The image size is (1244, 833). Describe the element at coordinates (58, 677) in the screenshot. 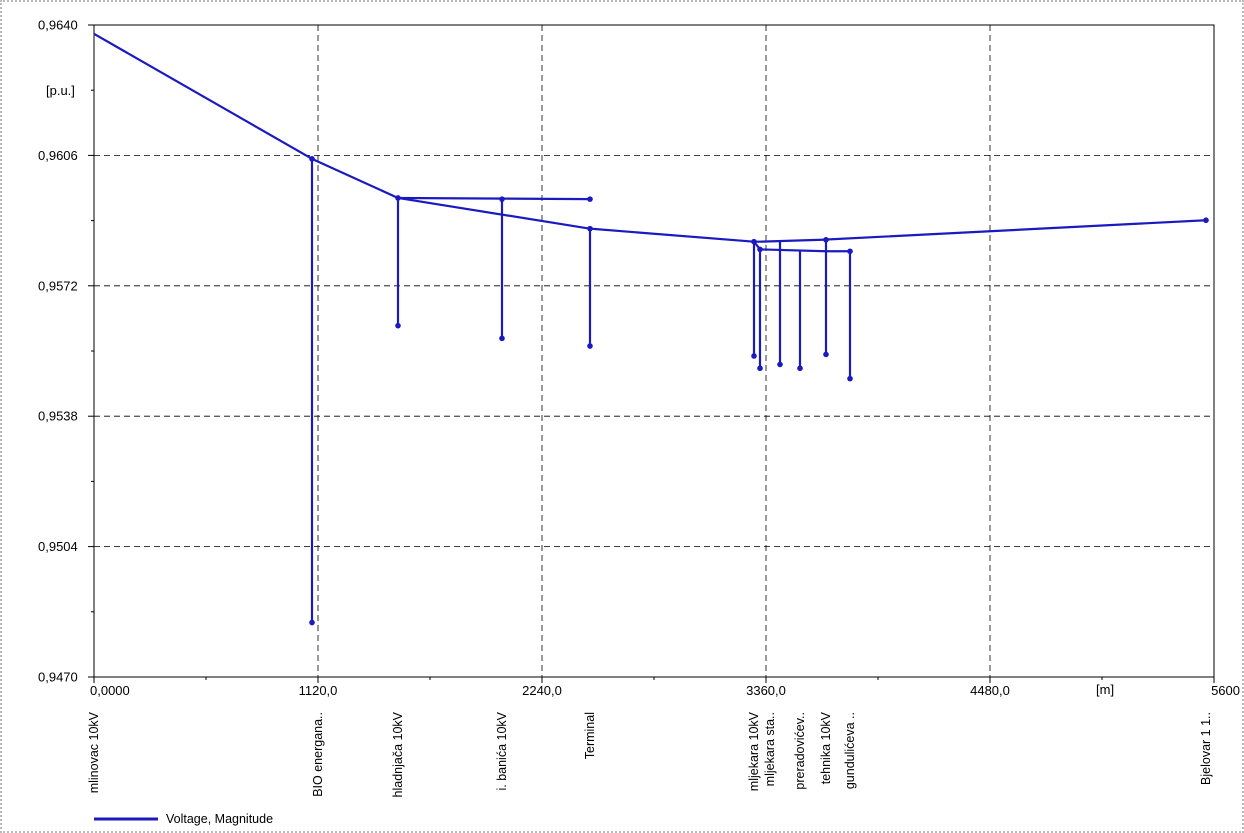

I see `y-tick-label: 0,9470` at that location.